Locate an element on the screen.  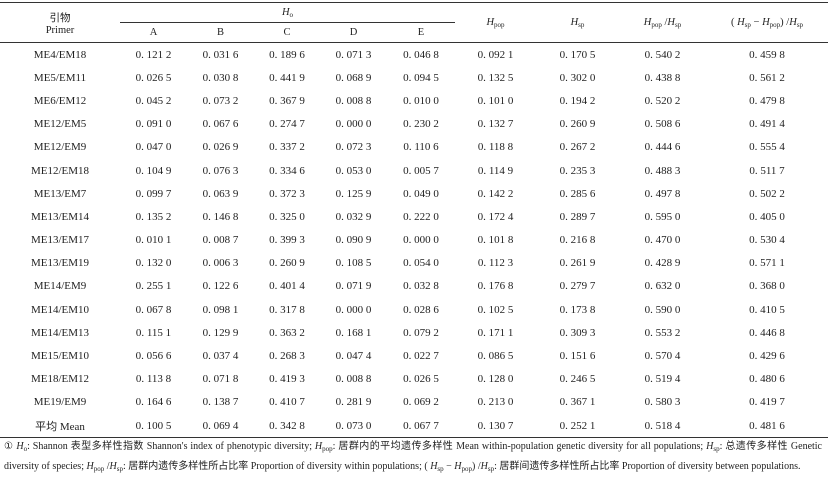
table-cell: 0. 410 7 is located at coordinates (287, 402).